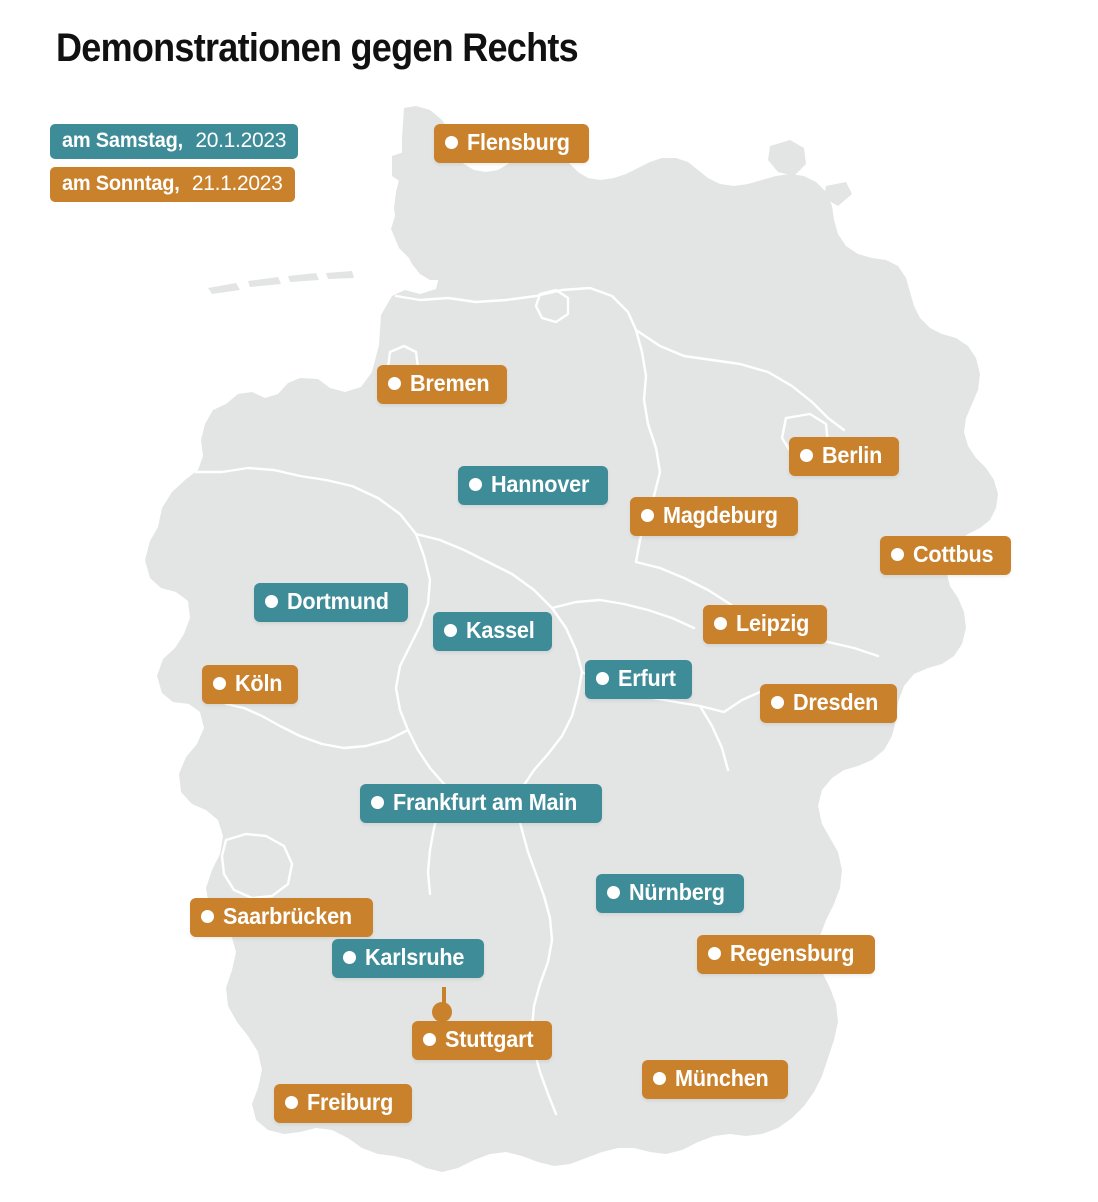 The image size is (1098, 1202). I want to click on city-marker: Leipzig, so click(765, 624).